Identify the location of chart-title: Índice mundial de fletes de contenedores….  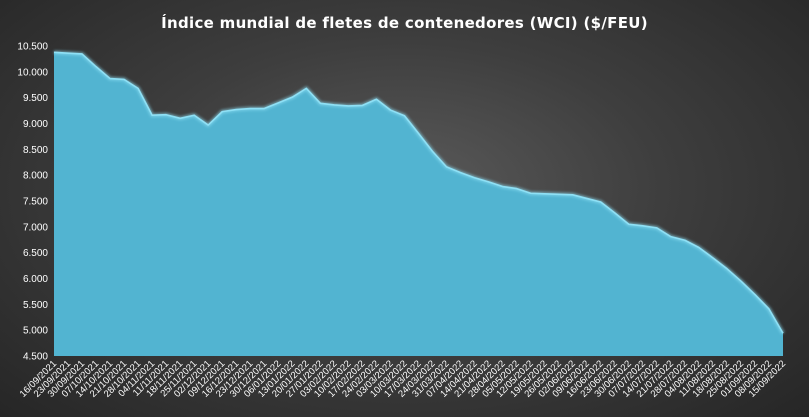
(404, 23).